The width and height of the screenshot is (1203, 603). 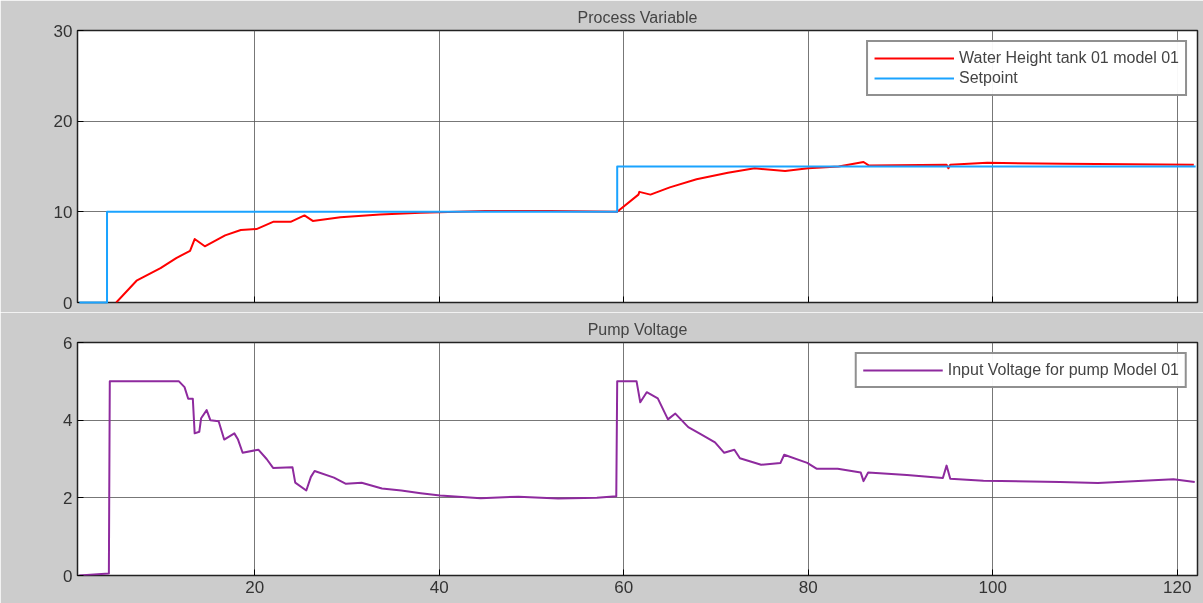 I want to click on x-tick-label: 60, so click(x=624, y=587).